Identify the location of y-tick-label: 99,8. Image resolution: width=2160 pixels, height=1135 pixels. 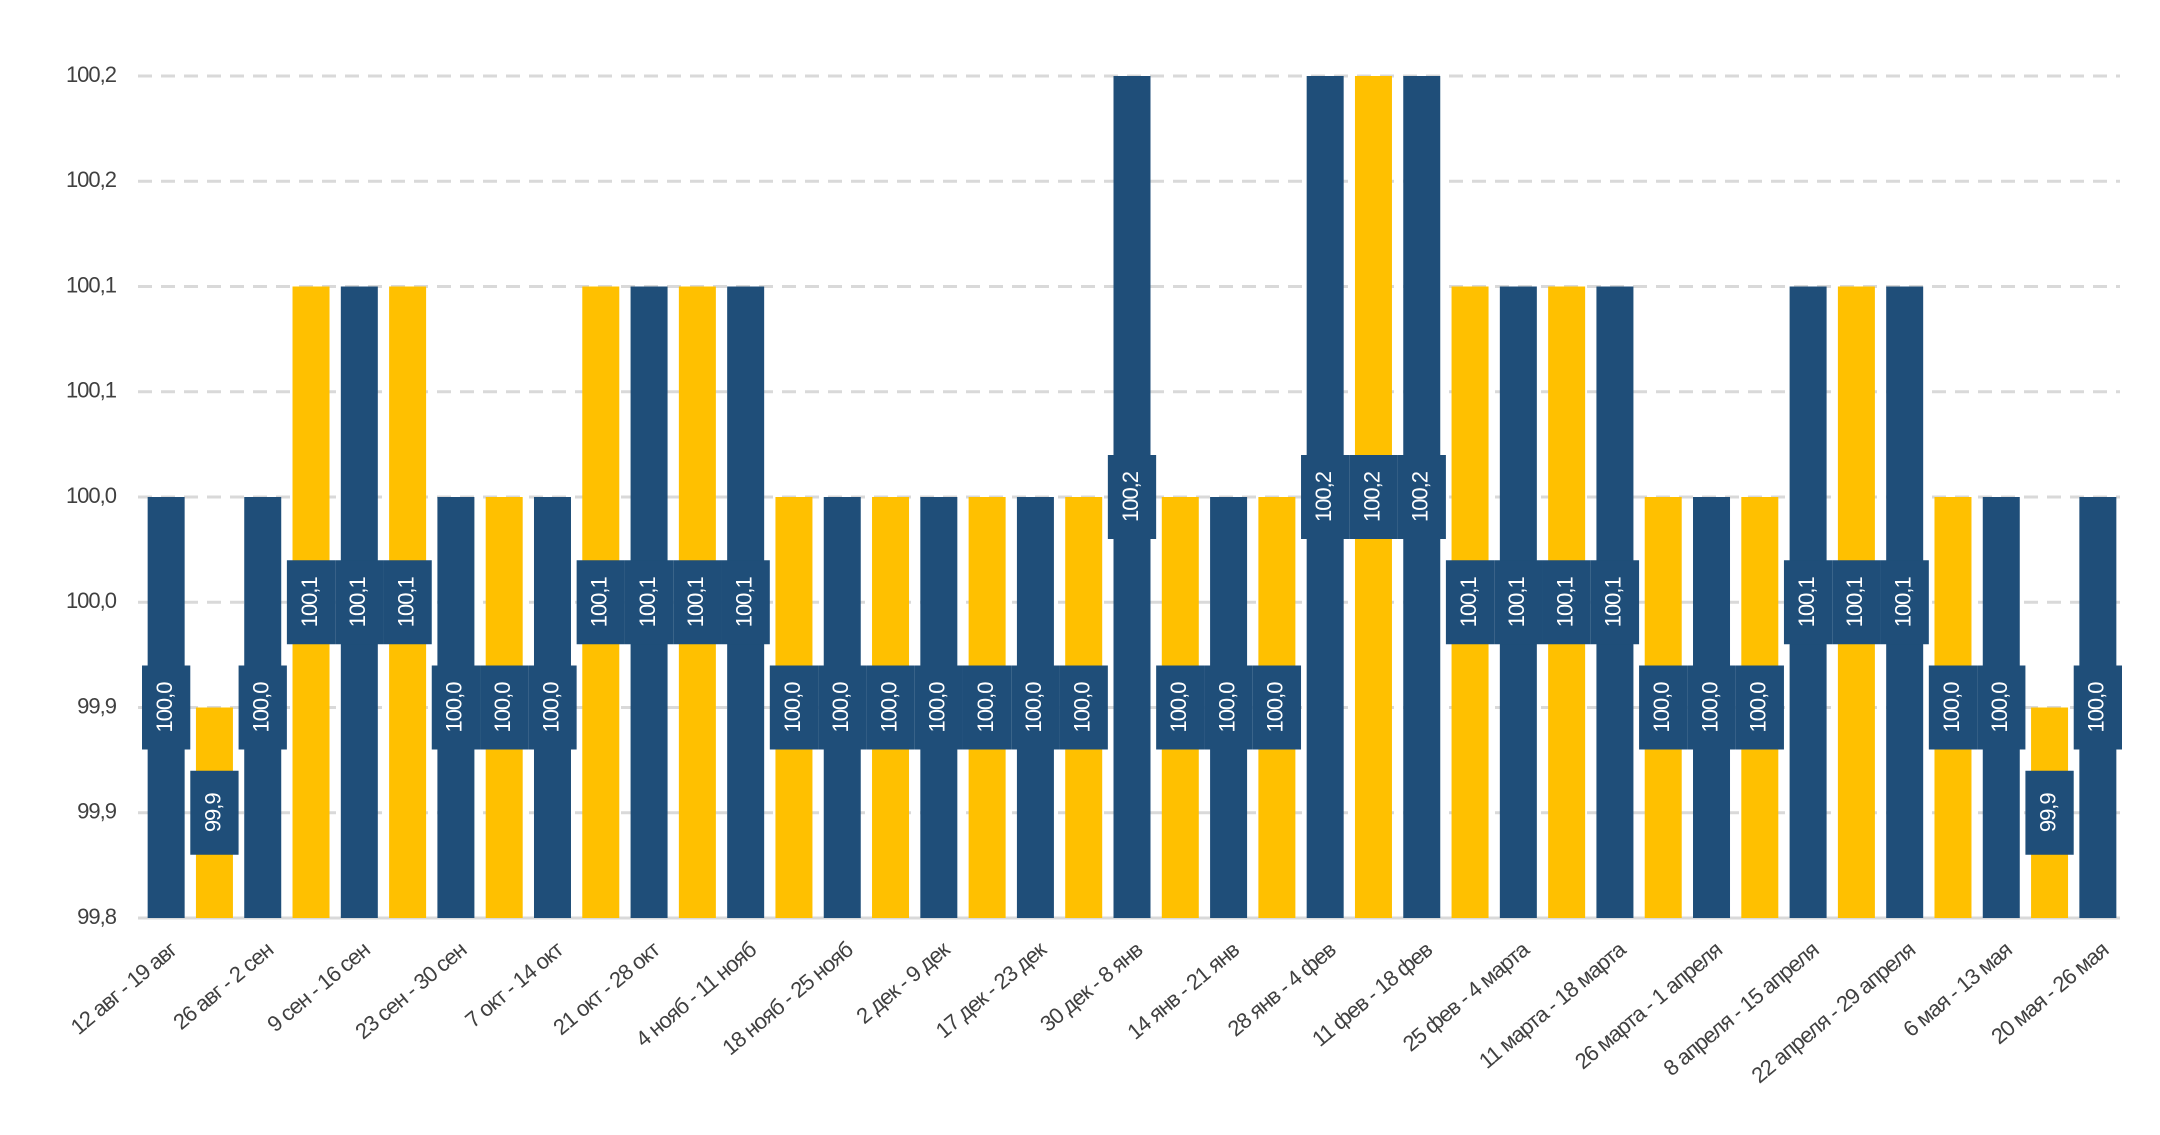
(97, 916).